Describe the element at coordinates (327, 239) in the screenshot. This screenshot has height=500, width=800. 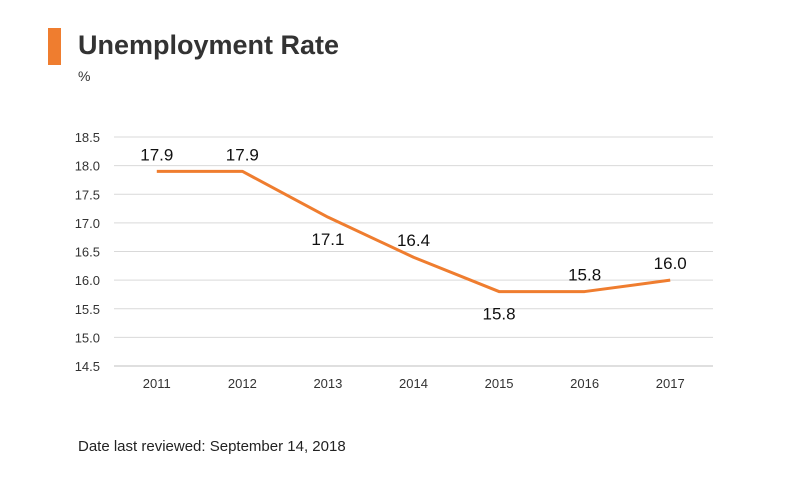
I see `data-label: 17.1` at that location.